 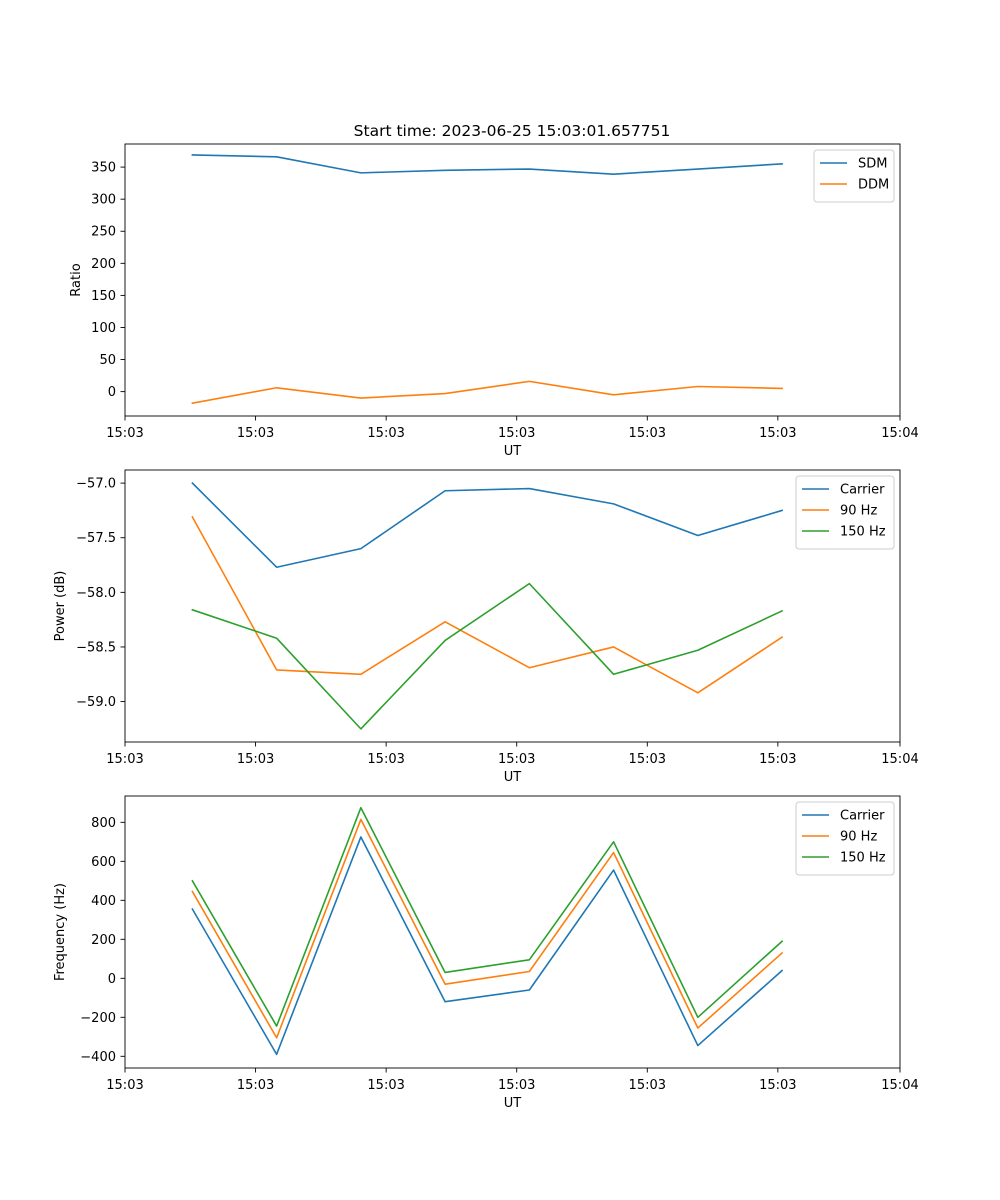 I want to click on y-axis-label: Frequency (Hz), so click(x=60, y=932).